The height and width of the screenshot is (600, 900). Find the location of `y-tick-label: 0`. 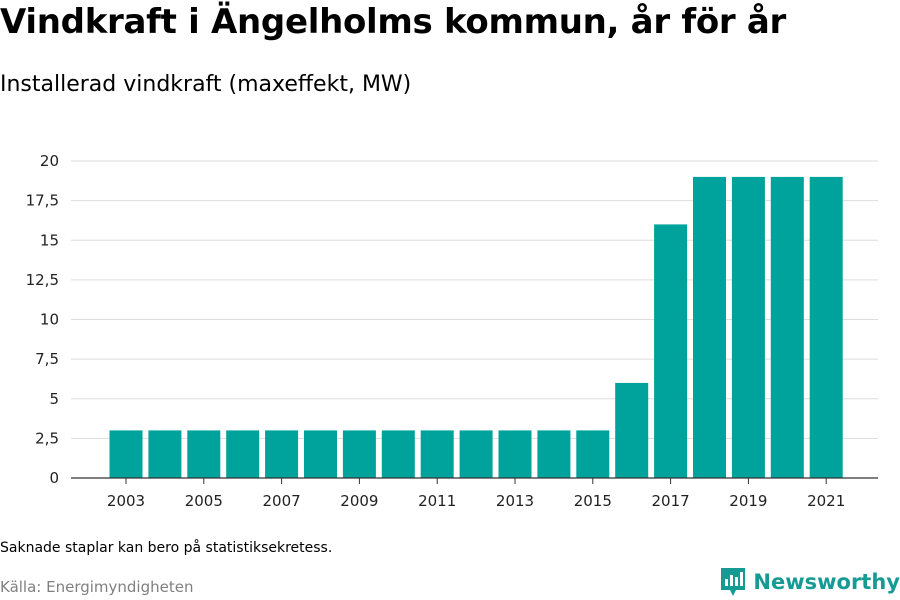

y-tick-label: 0 is located at coordinates (54, 478).